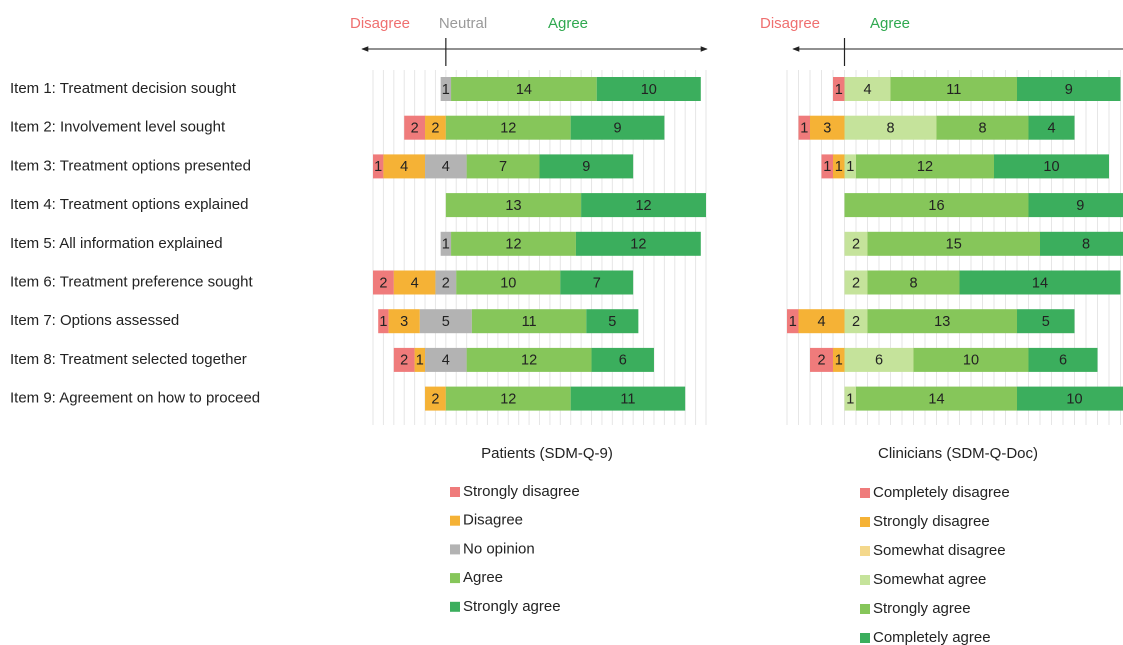 The height and width of the screenshot is (645, 1123). Describe the element at coordinates (499, 548) in the screenshot. I see `legend-label: No opinion` at that location.